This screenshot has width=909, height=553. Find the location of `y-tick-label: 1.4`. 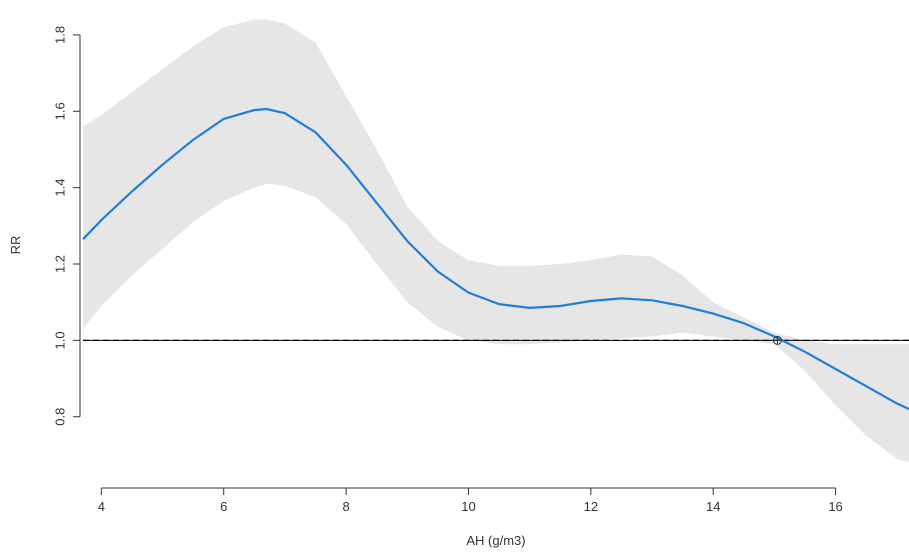

y-tick-label: 1.4 is located at coordinates (59, 188).